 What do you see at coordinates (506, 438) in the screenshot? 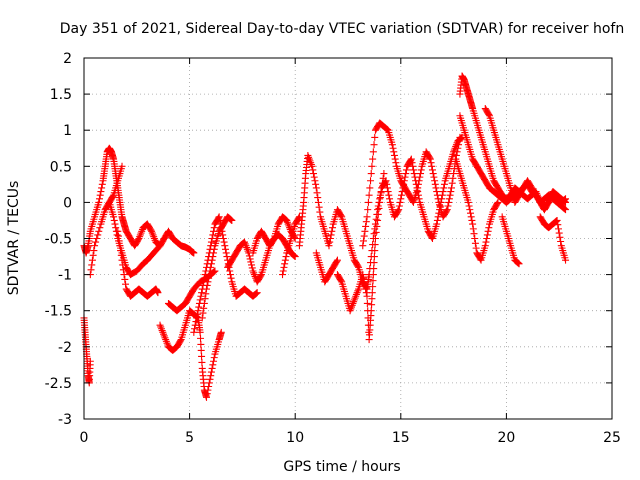
I see `x-tick-label: 20` at bounding box center [506, 438].